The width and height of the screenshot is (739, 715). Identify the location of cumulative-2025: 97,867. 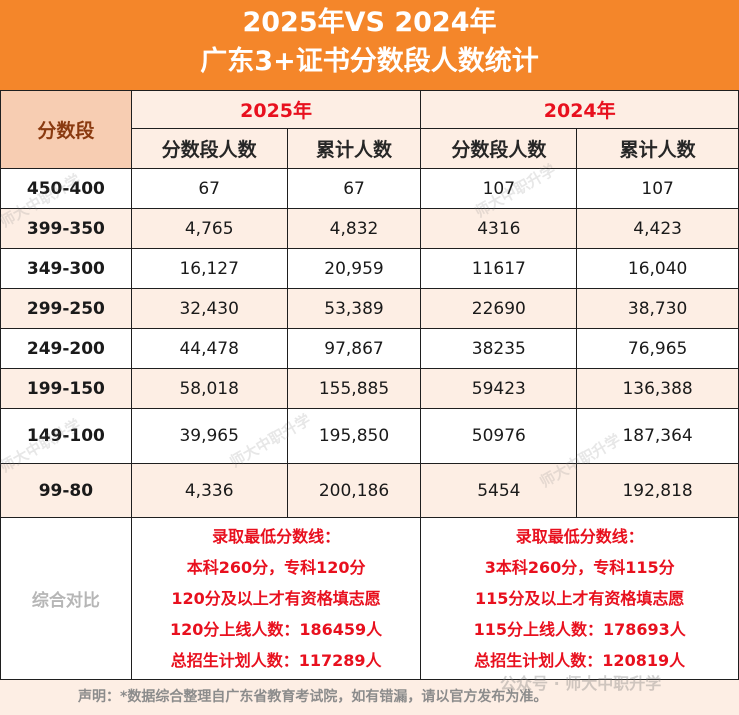
(354, 348).